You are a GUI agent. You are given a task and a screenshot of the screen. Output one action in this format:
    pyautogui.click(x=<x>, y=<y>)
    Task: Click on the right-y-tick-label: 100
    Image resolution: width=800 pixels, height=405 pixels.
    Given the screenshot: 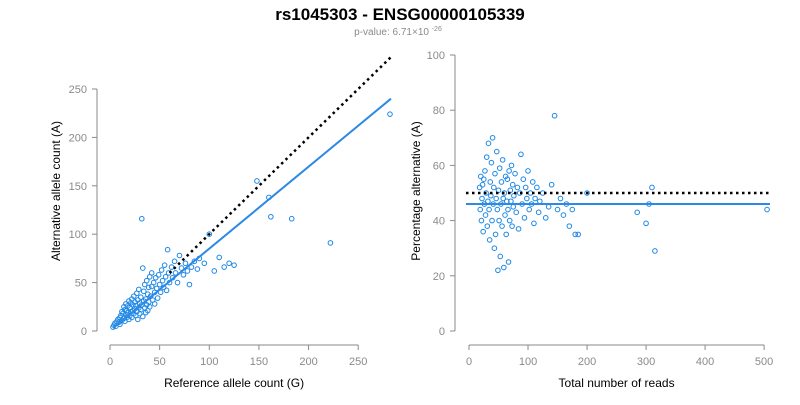 What is the action you would take?
    pyautogui.click(x=436, y=56)
    